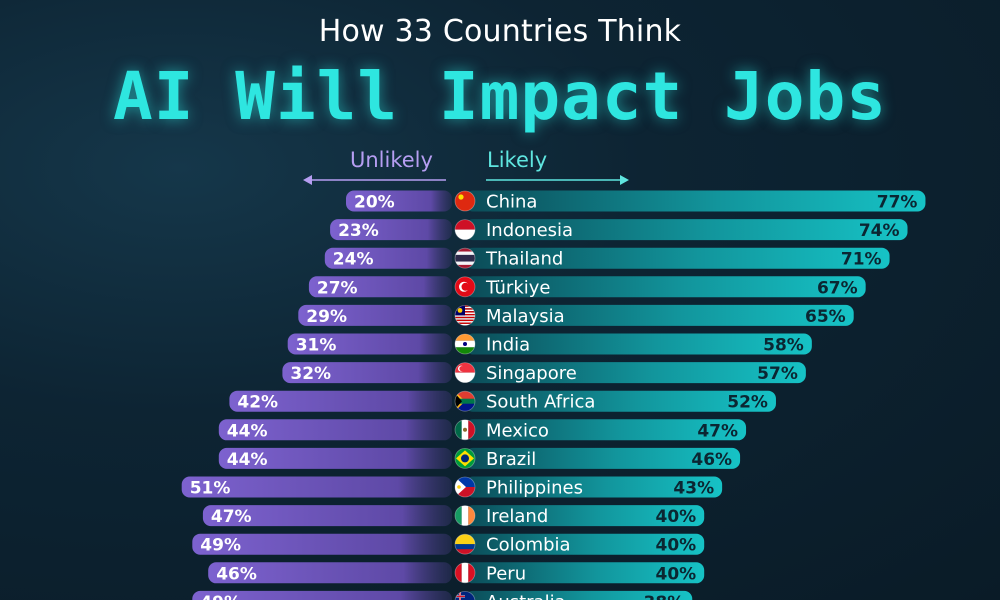 The height and width of the screenshot is (600, 1000). Describe the element at coordinates (257, 403) in the screenshot. I see `unlikely-value-label: 42%` at that location.